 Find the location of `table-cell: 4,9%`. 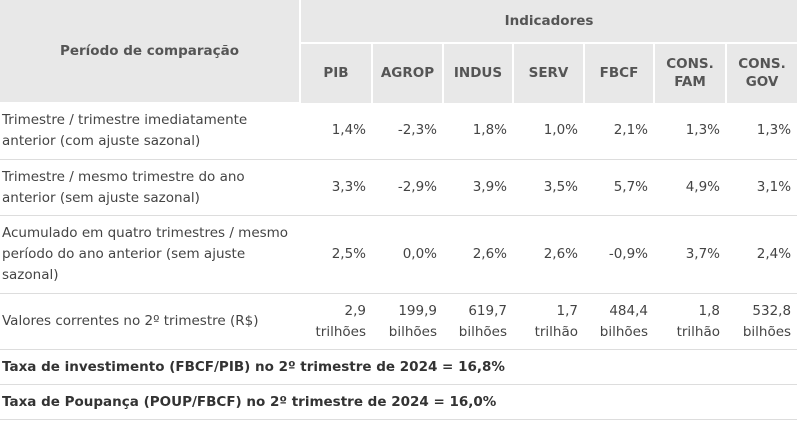

table-cell: 4,9% is located at coordinates (690, 187).